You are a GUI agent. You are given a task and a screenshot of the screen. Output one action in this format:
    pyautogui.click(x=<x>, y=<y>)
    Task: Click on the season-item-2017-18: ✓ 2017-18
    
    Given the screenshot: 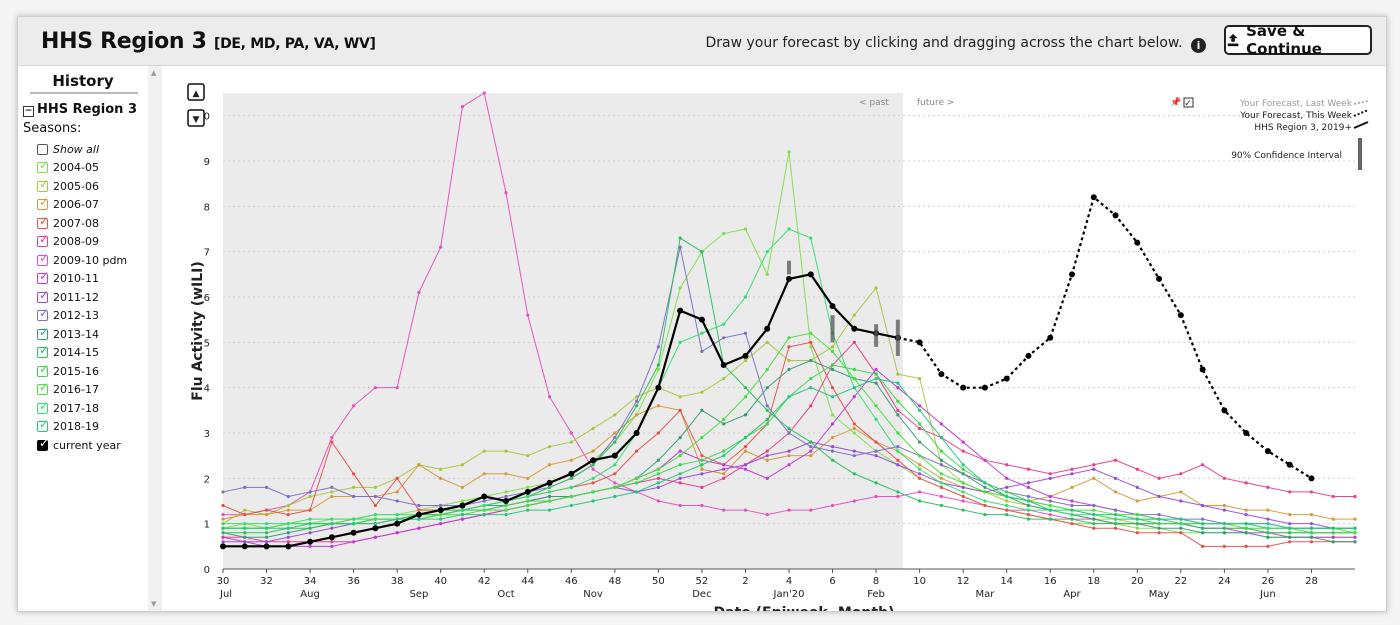 What is the action you would take?
    pyautogui.click(x=82, y=408)
    